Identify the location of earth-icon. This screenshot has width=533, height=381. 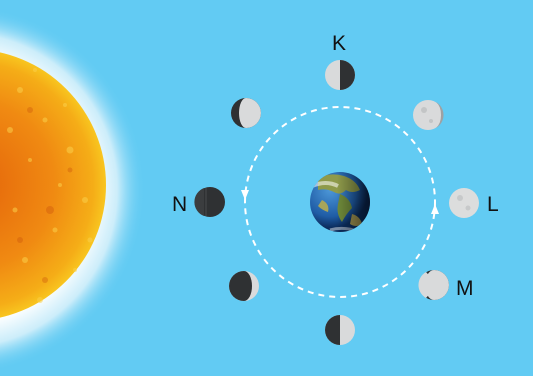
(340, 202).